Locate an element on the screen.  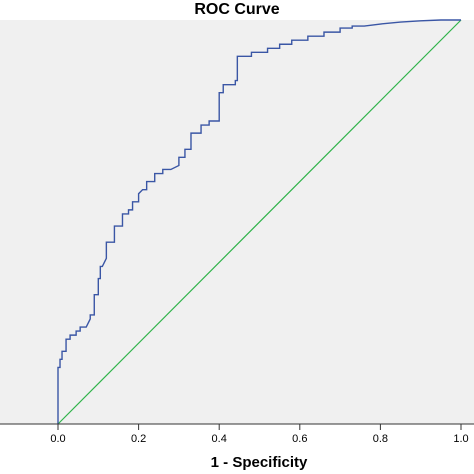
x-tick-label: 1.0 is located at coordinates (460, 439).